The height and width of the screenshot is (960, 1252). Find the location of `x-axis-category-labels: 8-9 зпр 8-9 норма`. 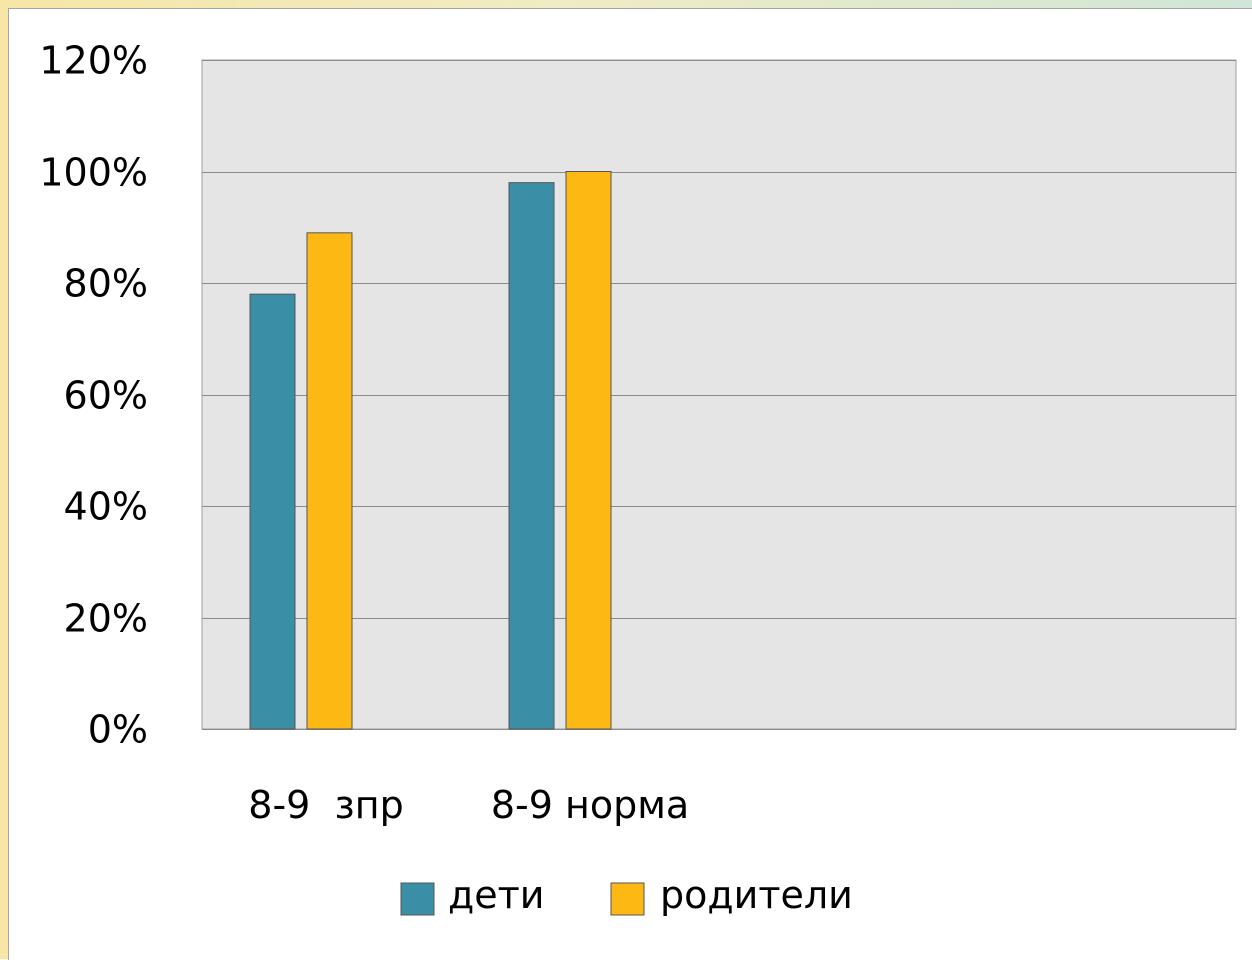

x-axis-category-labels: 8-9 зпр 8-9 норма is located at coordinates (468, 805).